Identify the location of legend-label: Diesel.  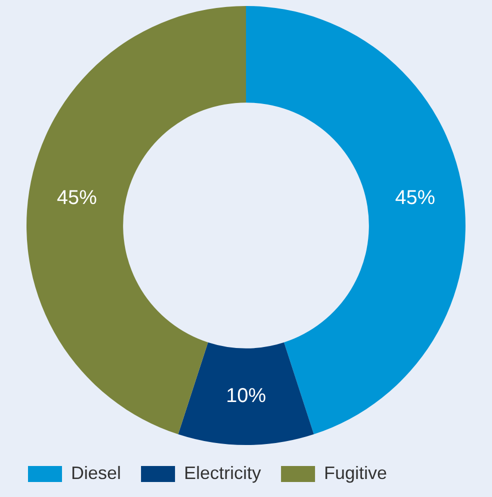
(96, 472).